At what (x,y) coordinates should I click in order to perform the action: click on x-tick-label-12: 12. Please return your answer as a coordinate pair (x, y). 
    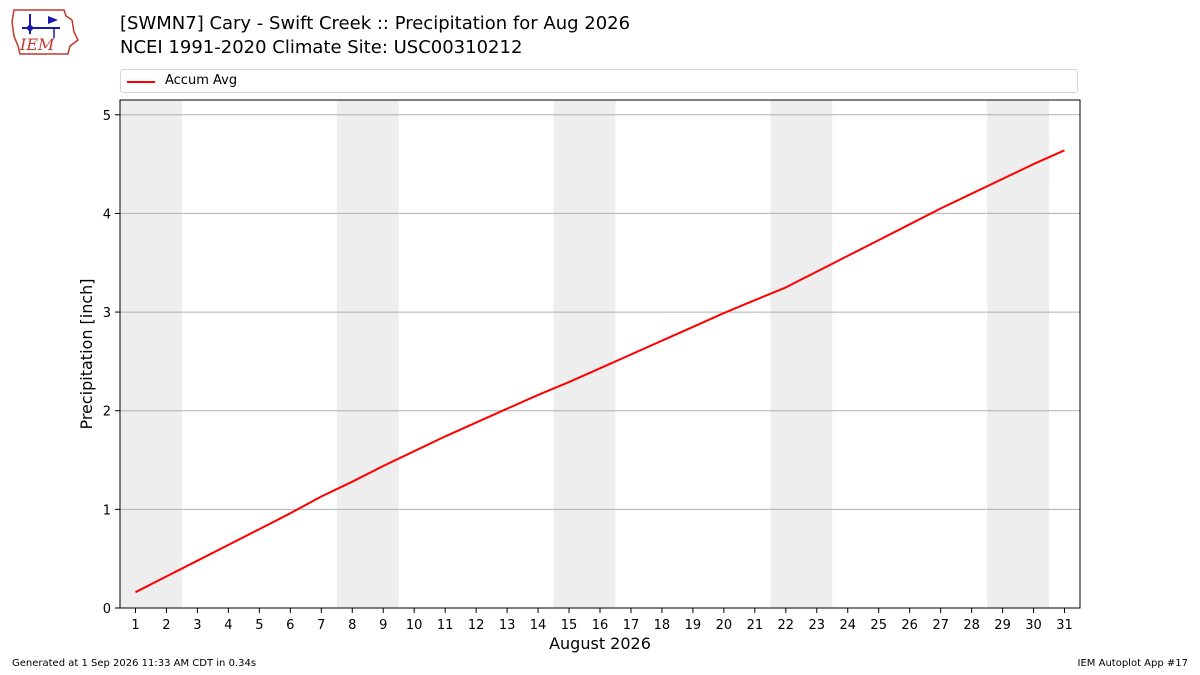
    Looking at the image, I should click on (476, 625).